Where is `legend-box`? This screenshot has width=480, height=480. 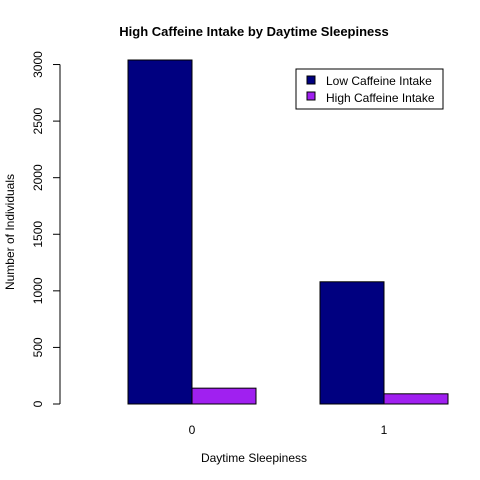 legend-box is located at coordinates (369, 89).